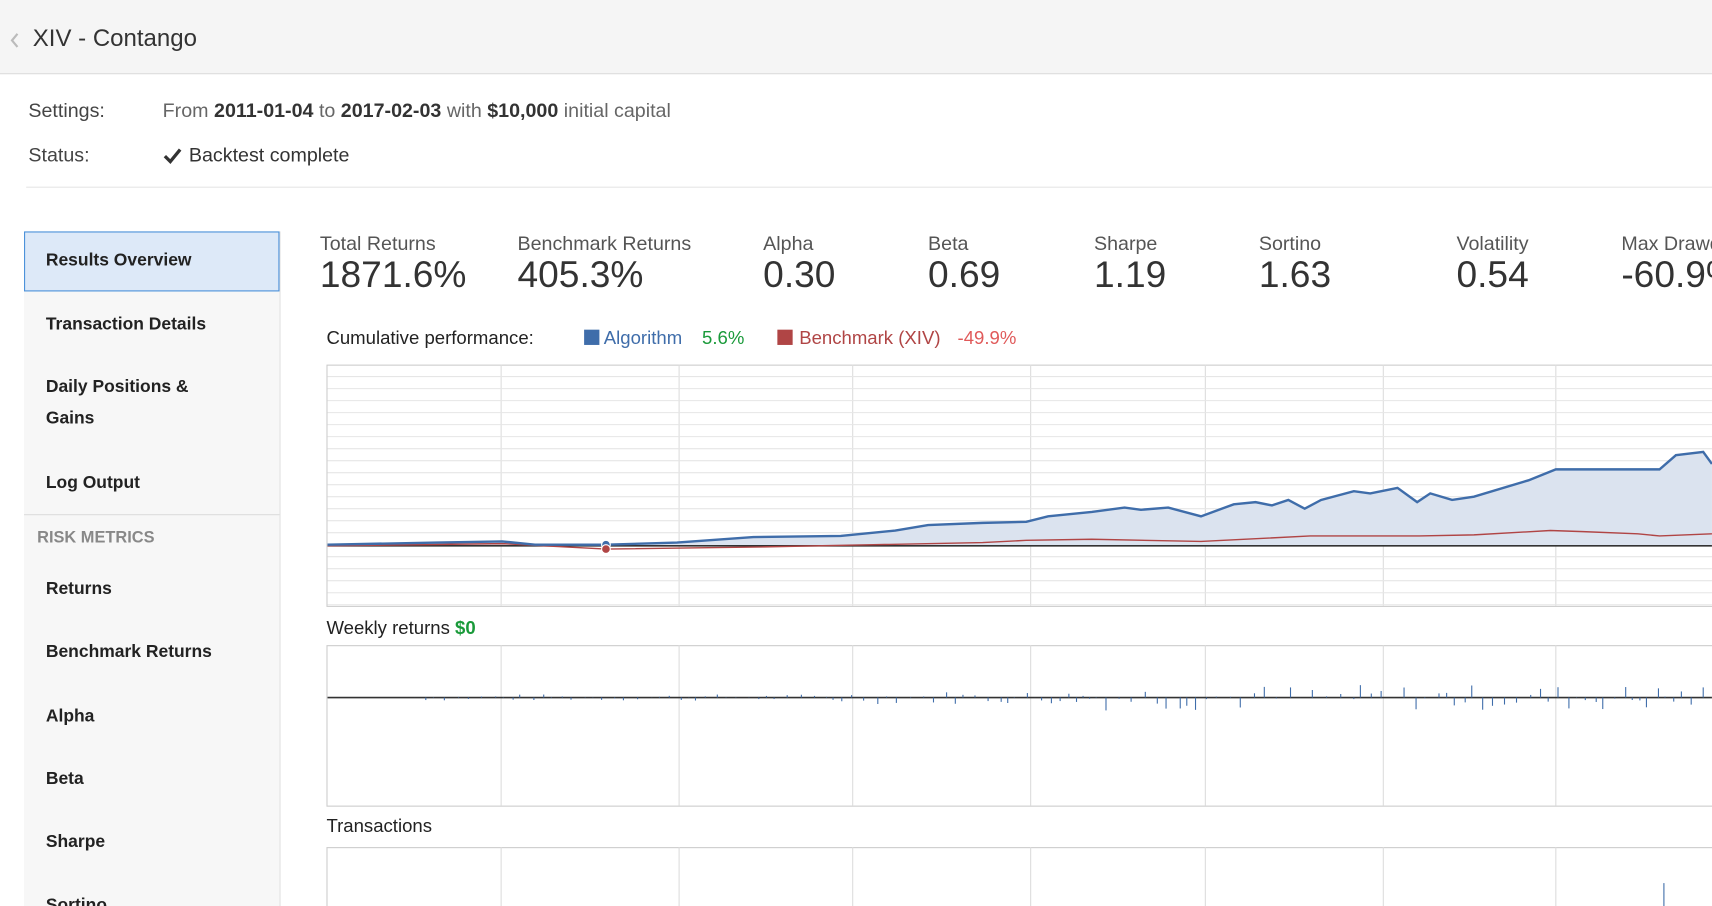 The width and height of the screenshot is (1712, 906). I want to click on sidebar, so click(152, 568).